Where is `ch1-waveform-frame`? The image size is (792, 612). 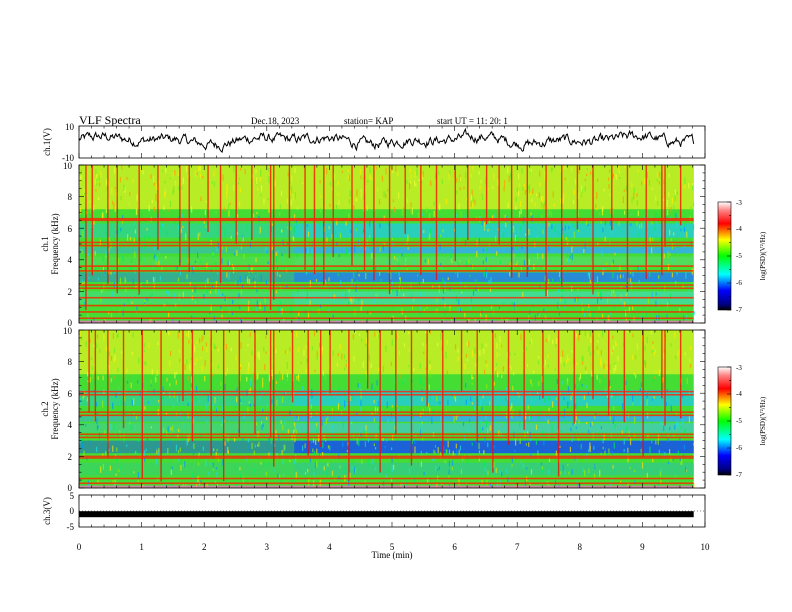
ch1-waveform-frame is located at coordinates (392, 142).